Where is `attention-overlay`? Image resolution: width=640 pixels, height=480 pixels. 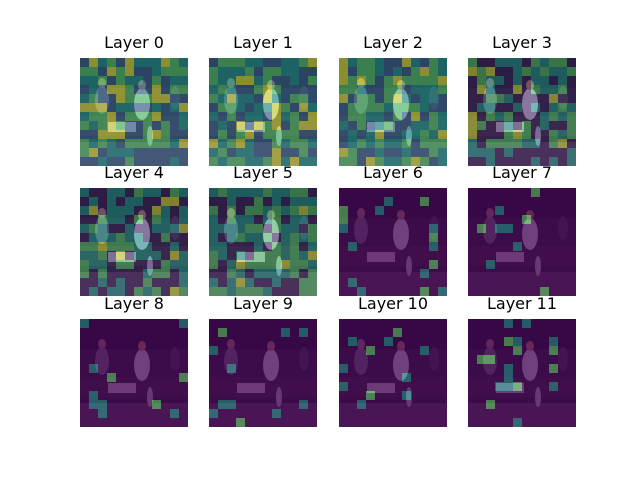 attention-overlay is located at coordinates (263, 373).